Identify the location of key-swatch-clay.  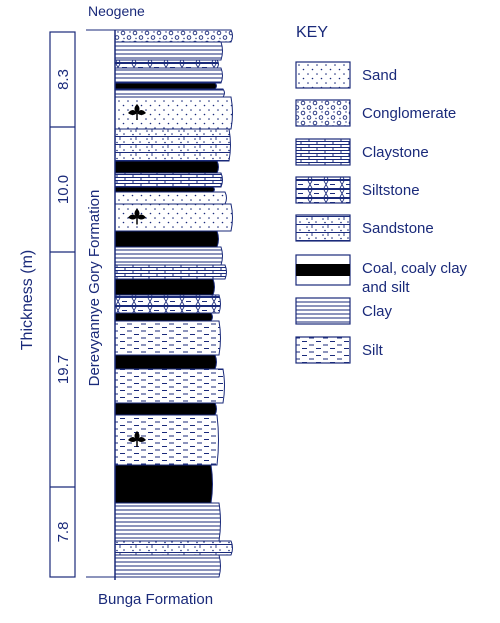
(323, 311).